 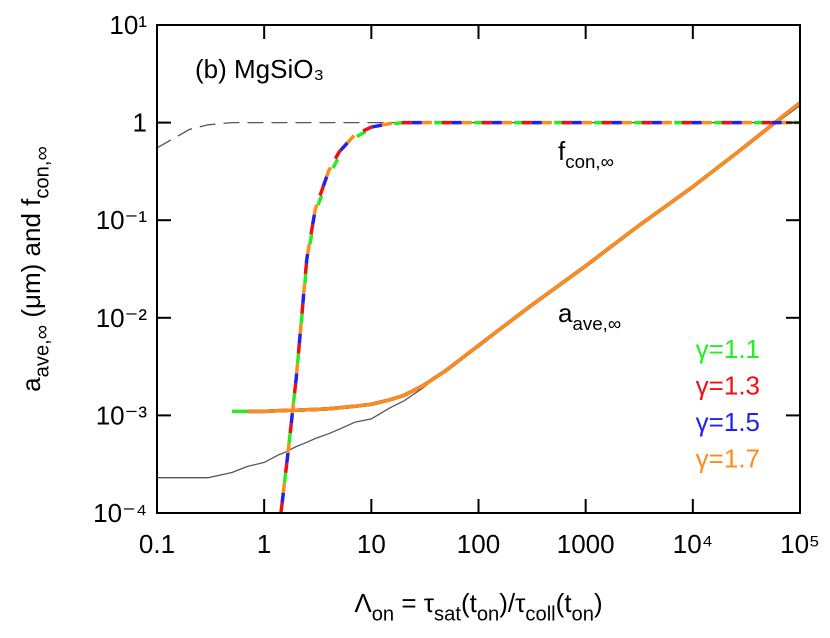 I want to click on x-tick-label: 100, so click(x=478, y=544).